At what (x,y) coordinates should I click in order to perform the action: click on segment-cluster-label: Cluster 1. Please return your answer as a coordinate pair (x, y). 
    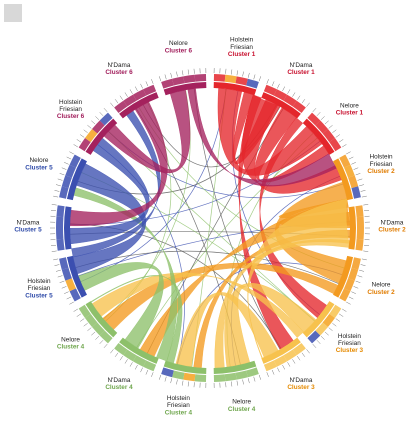
    Looking at the image, I should click on (301, 72).